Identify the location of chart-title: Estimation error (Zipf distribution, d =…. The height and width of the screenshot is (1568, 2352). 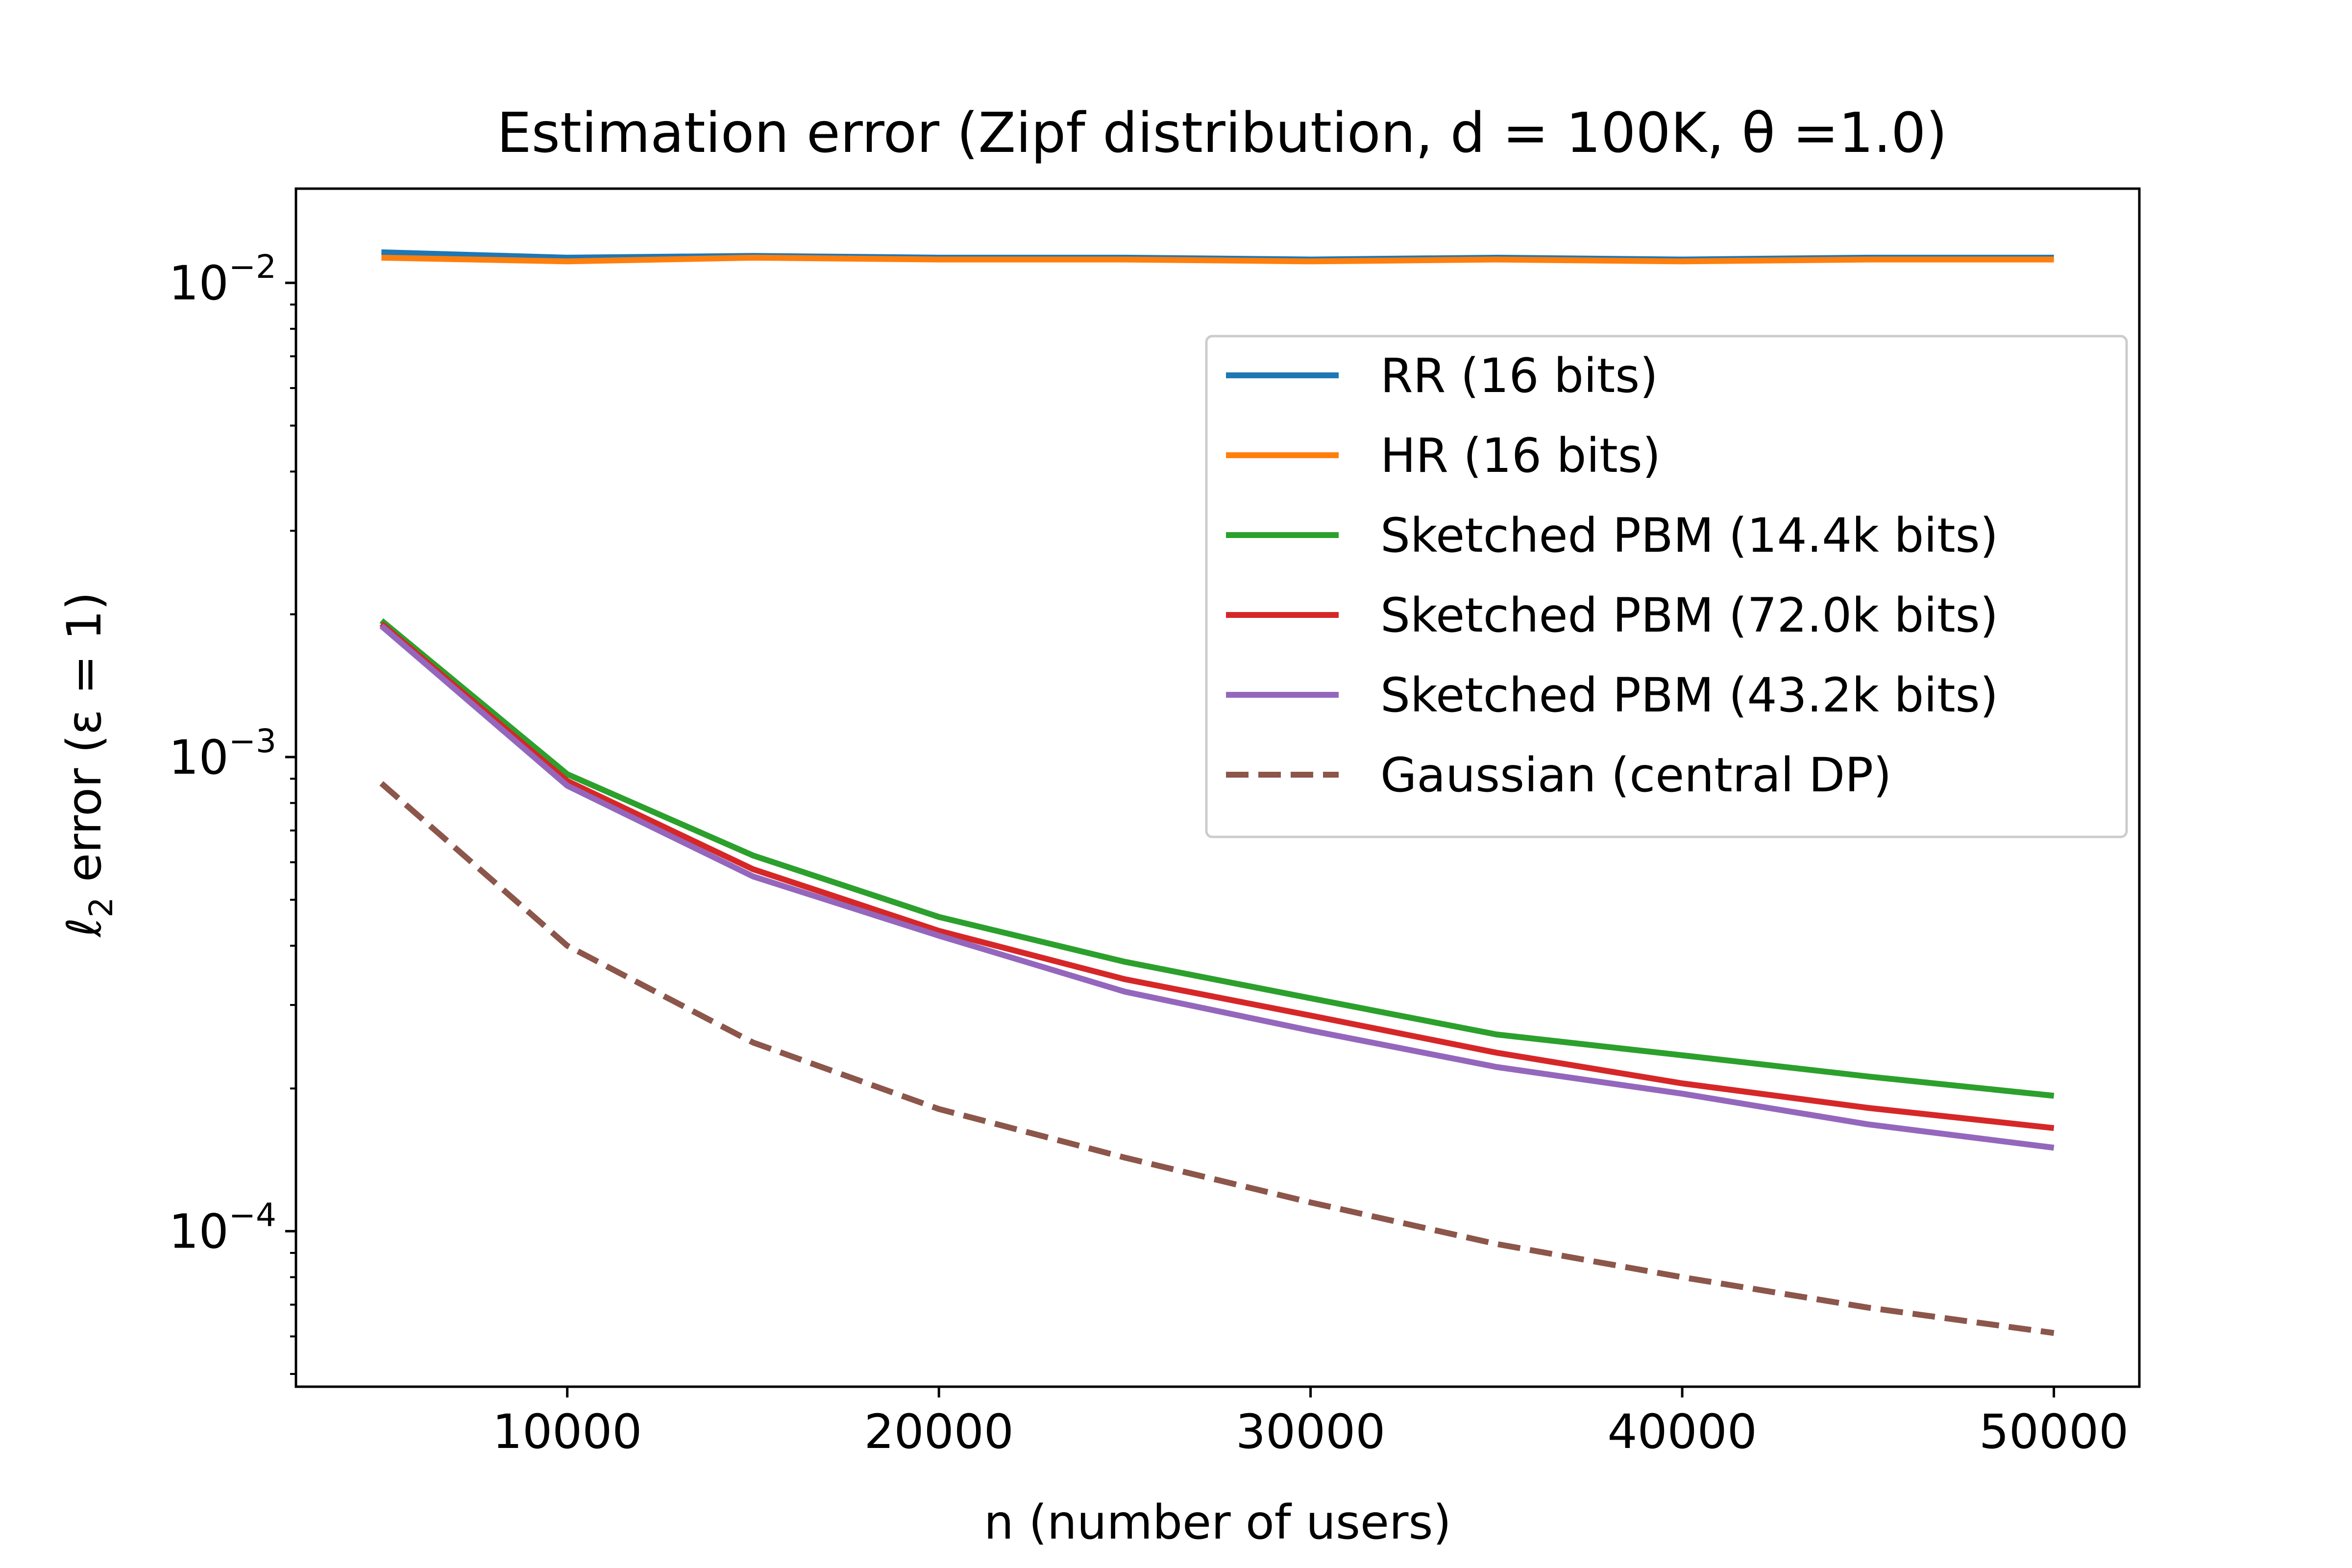
(1222, 133).